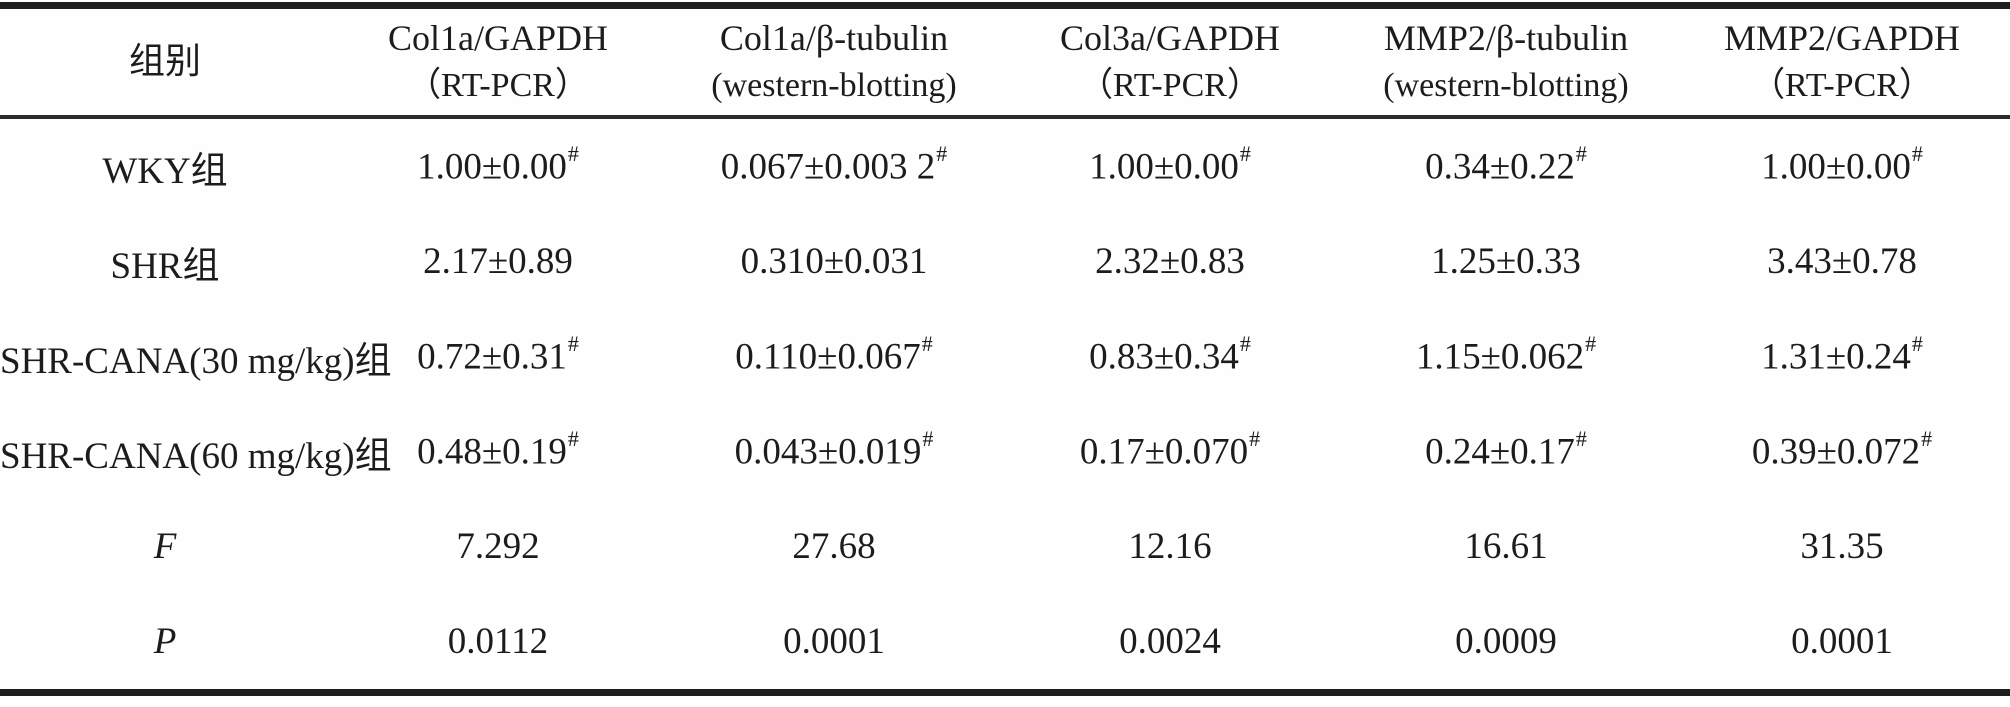 This screenshot has width=2010, height=707. What do you see at coordinates (498, 62) in the screenshot?
I see `header-cell-col1a-gapdh: Col1a/GAPDH （RT-PCR）` at bounding box center [498, 62].